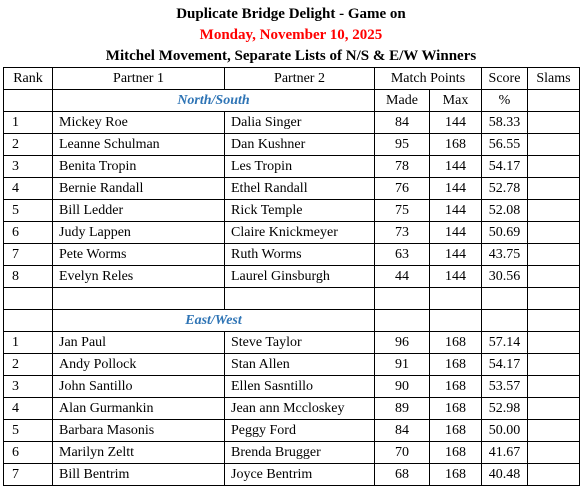 The image size is (582, 486). What do you see at coordinates (299, 144) in the screenshot?
I see `partner2-cell: Dan Kushner` at bounding box center [299, 144].